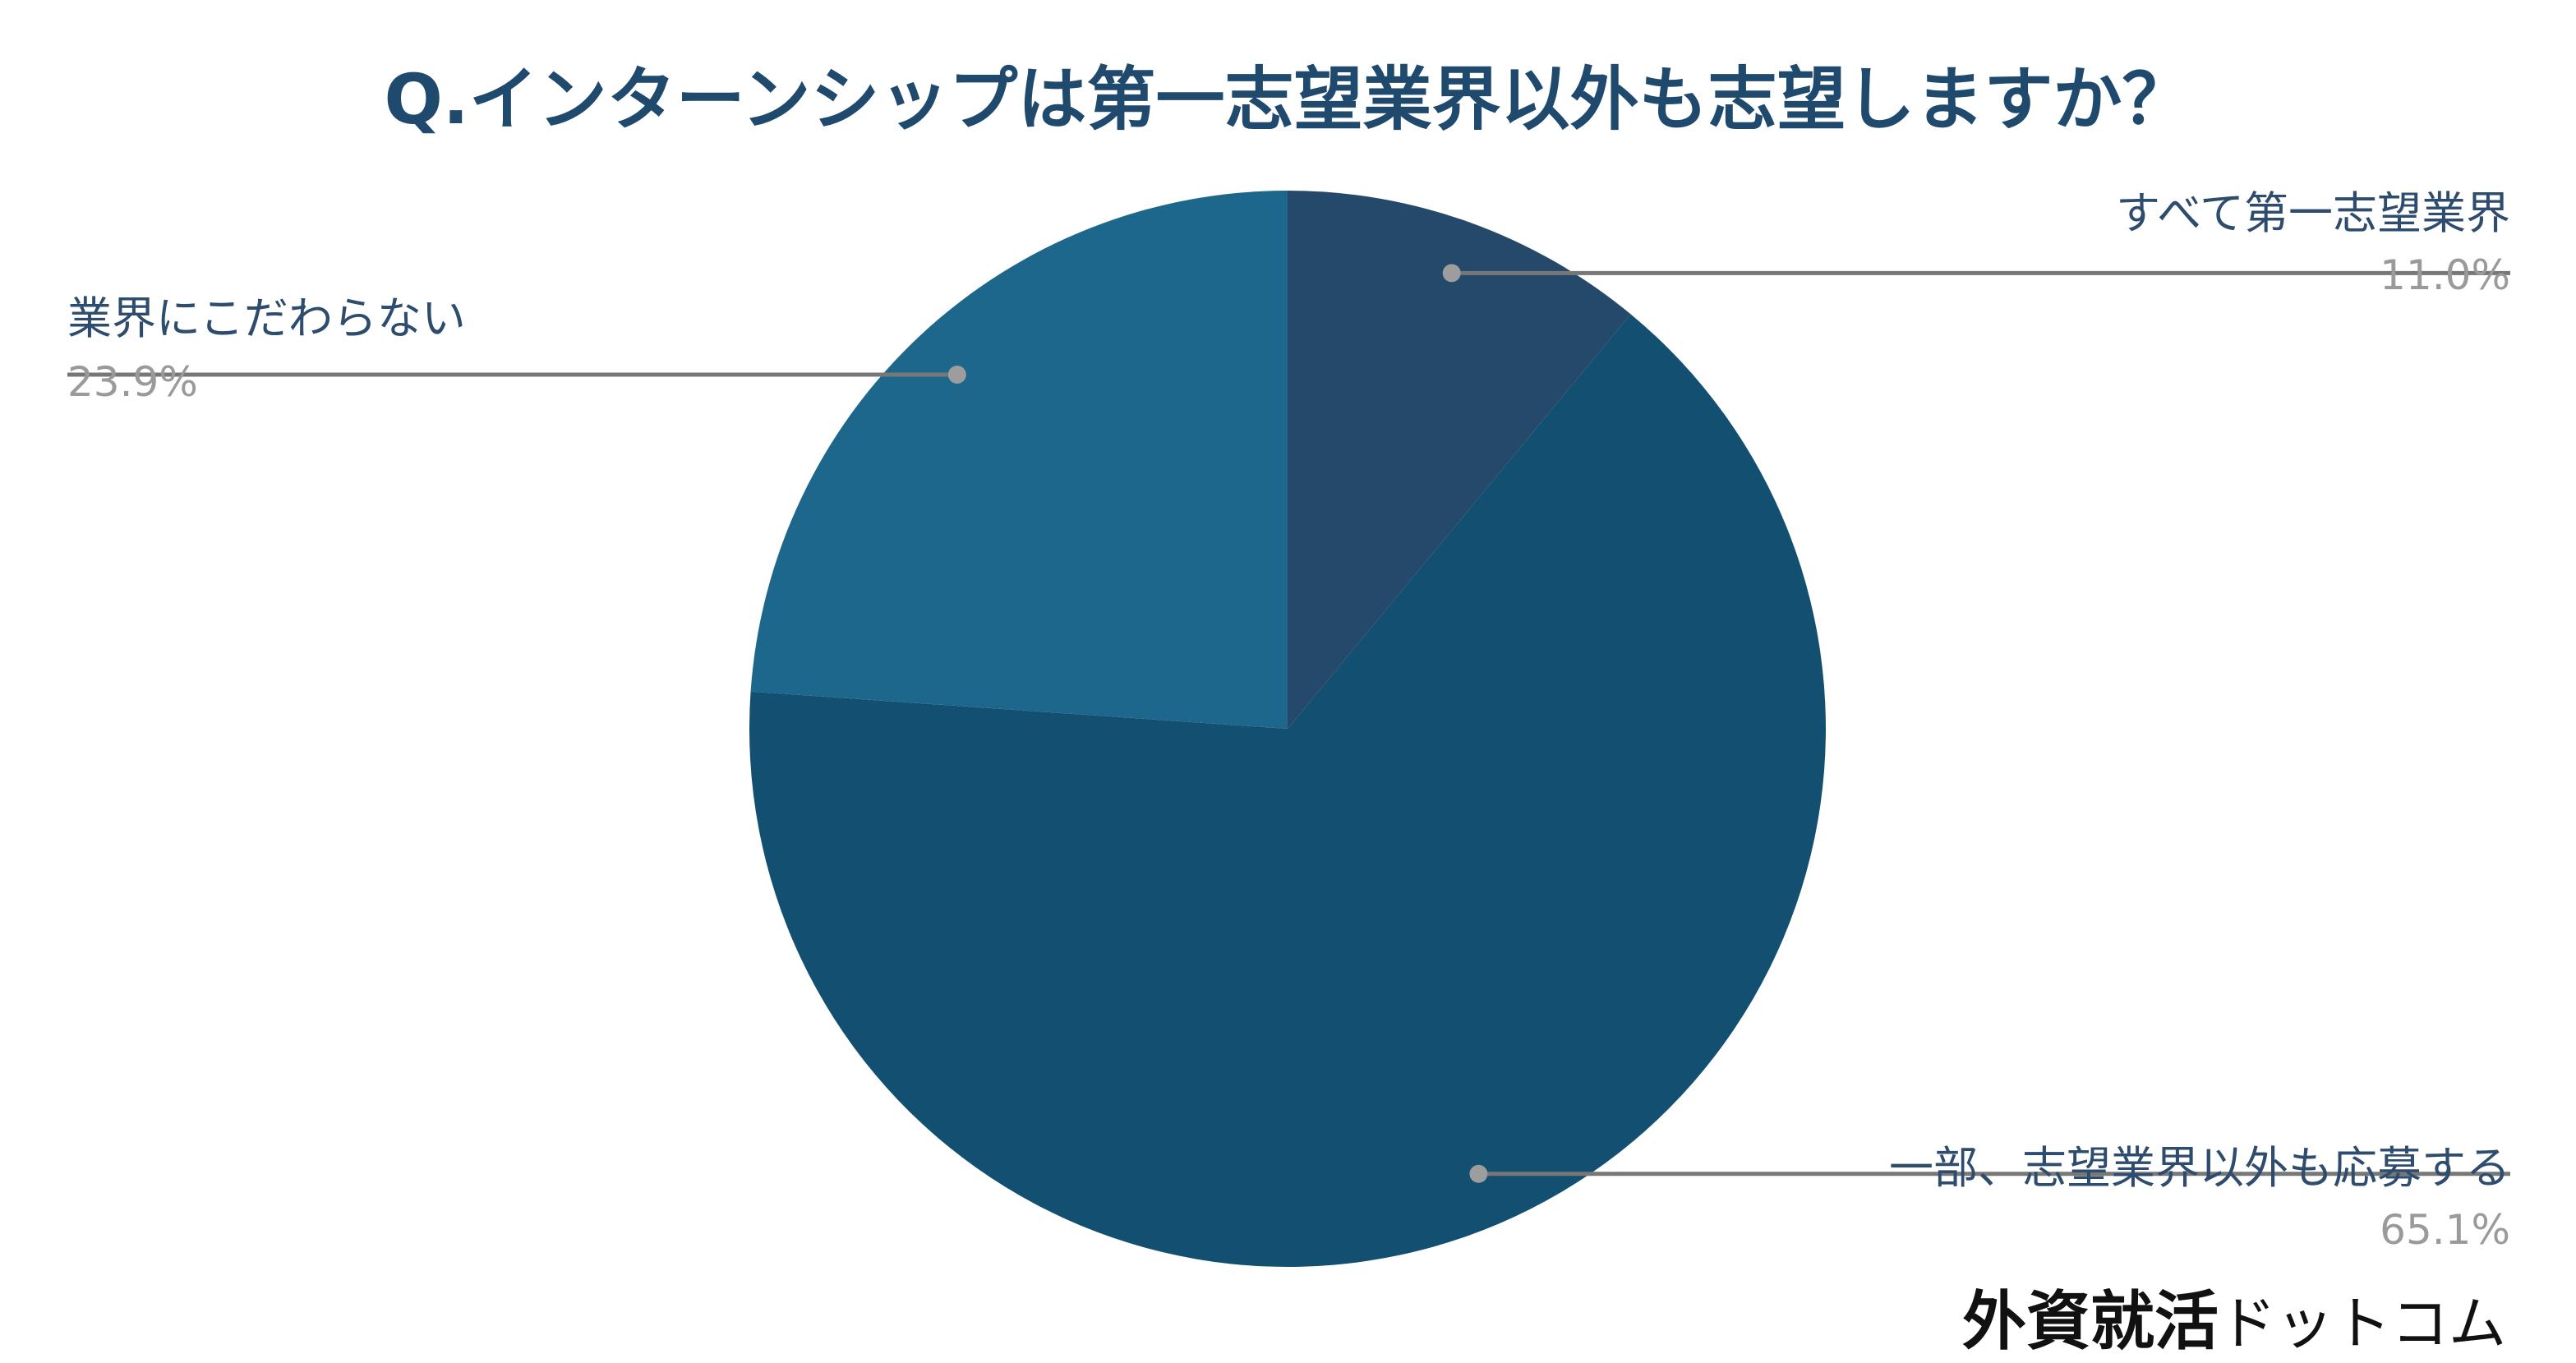 The height and width of the screenshot is (1363, 2576). I want to click on svg-text: 外資就活ドットコム, so click(2234, 1322).